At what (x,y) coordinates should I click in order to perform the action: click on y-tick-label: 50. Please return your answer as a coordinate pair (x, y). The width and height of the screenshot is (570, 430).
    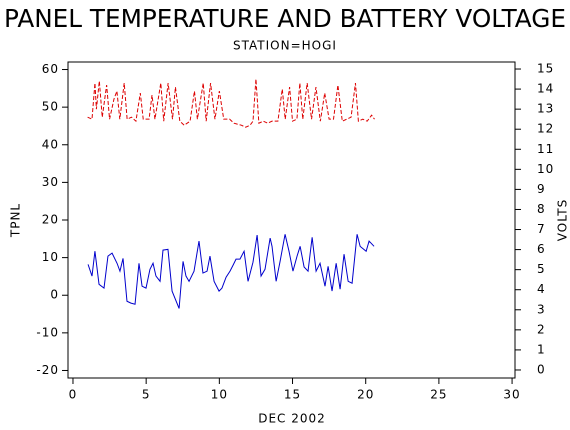
    Looking at the image, I should click on (50, 107).